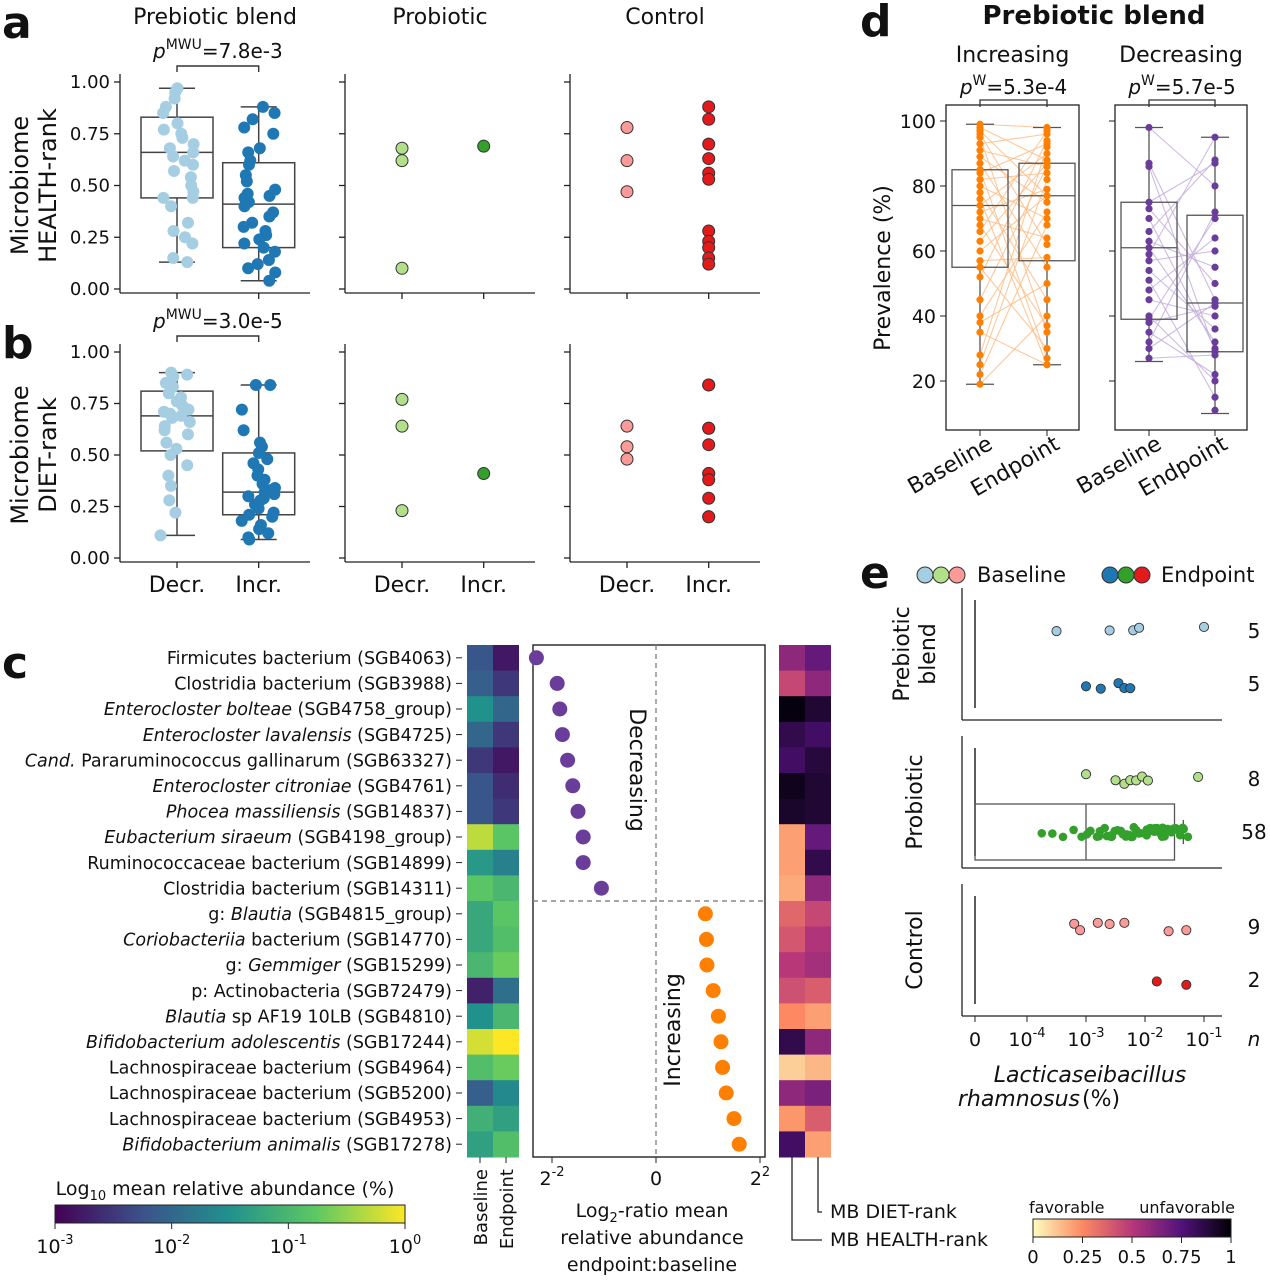  Describe the element at coordinates (287, 941) in the screenshot. I see `species-label: Coriobacteriia bacterium (SGB14770)` at that location.